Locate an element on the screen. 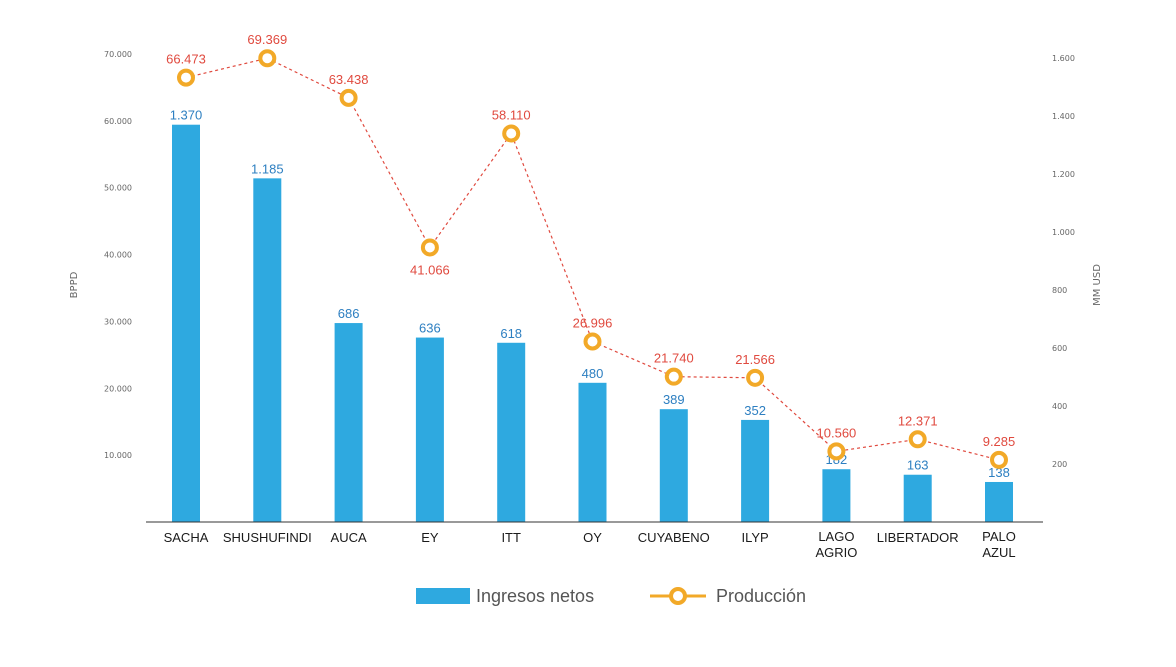  right-tick-label: 1.200 is located at coordinates (1063, 174).